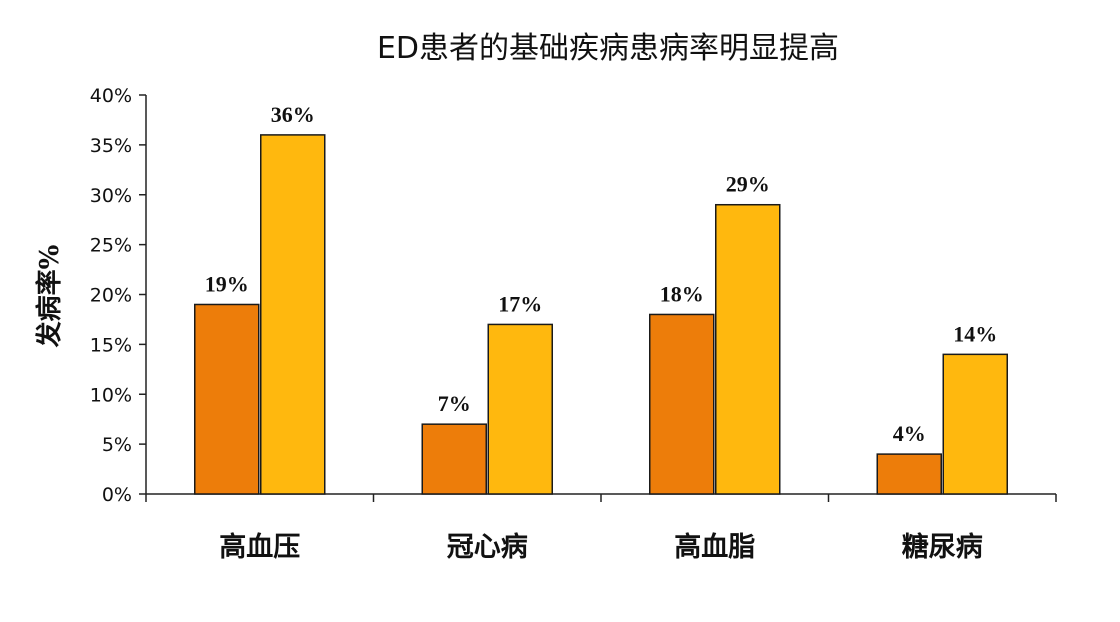 The image size is (1120, 622). What do you see at coordinates (909, 433) in the screenshot?
I see `data-label: 4%` at bounding box center [909, 433].